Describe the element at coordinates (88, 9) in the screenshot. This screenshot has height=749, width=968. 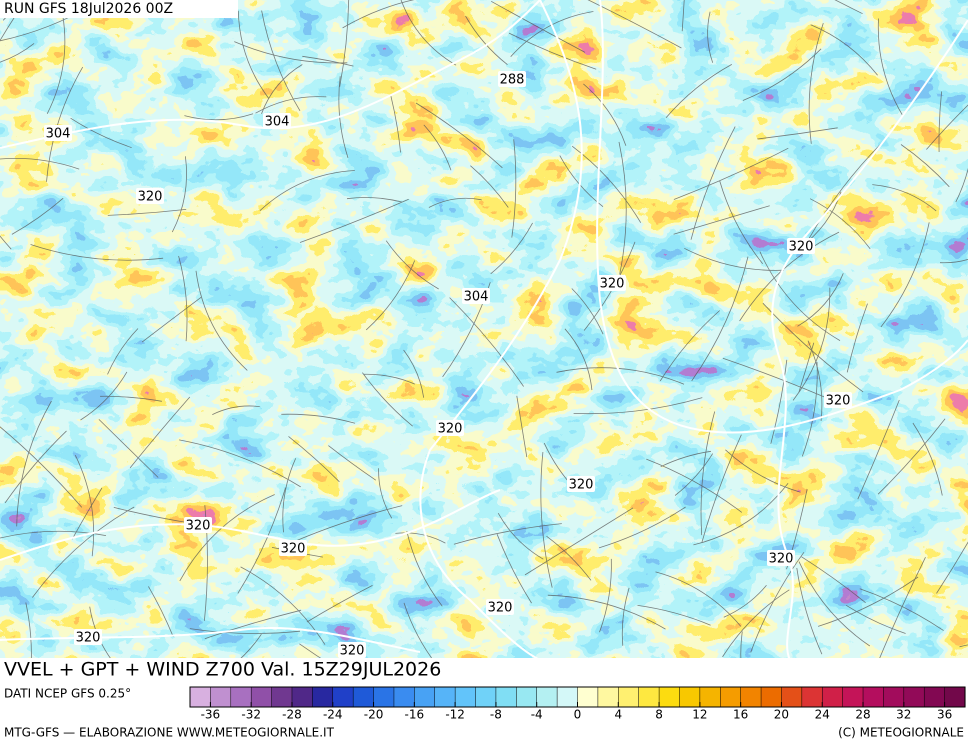
I see `run-label: RUN GFS 18Jul2026 00Z` at that location.